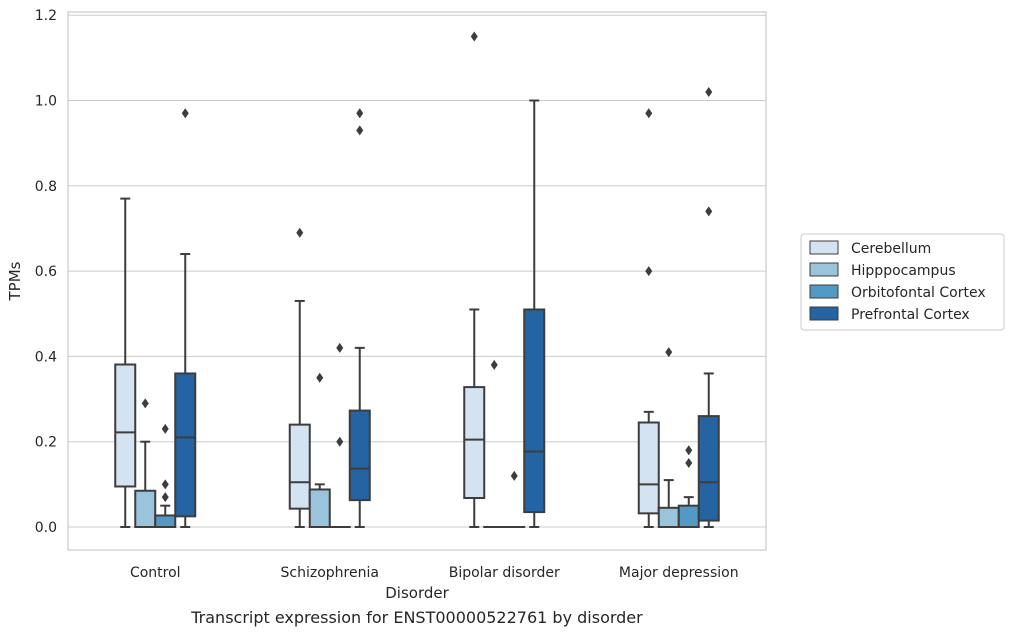 Image resolution: width=1014 pixels, height=637 pixels. I want to click on y-axis-ticks: 0.0 0.2 0.4 0.6 0.8 1.0 1.2, so click(46, 272).